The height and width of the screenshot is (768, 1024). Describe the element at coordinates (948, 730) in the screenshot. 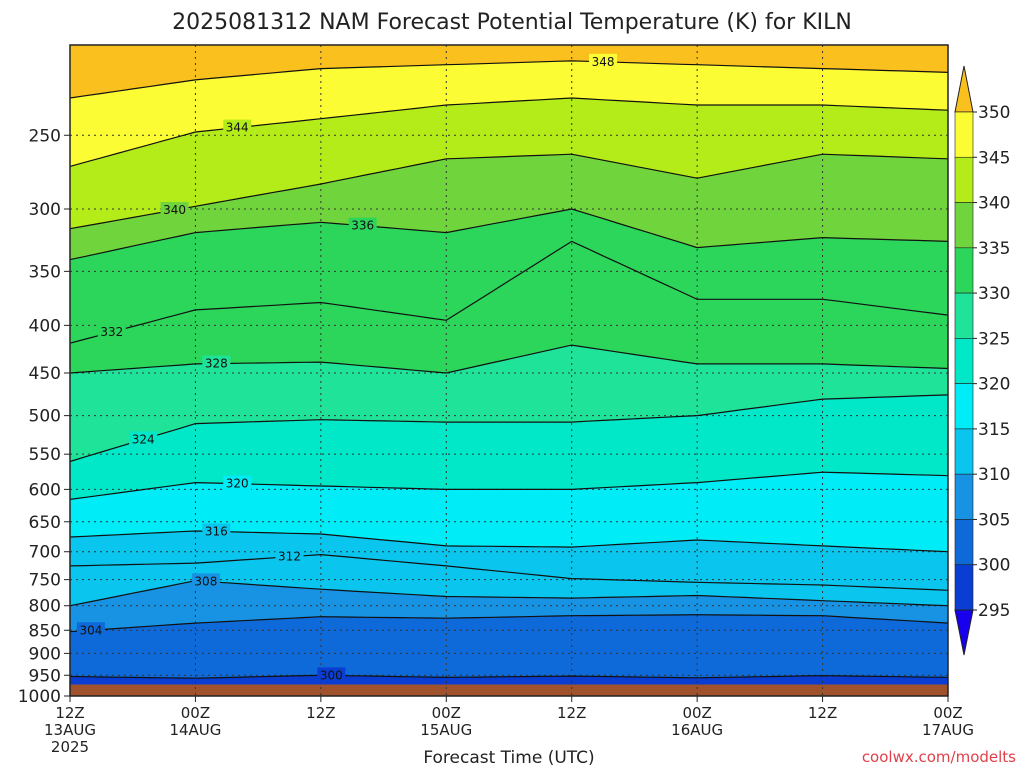

I see `x-tick-label-7-2: 17AUG` at that location.